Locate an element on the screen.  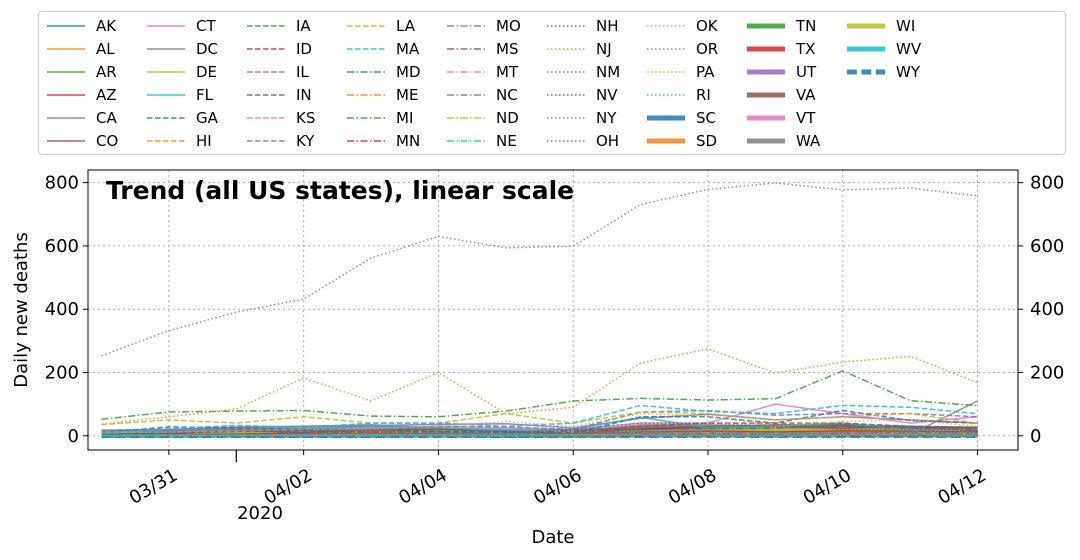
legend-item-mt: MT is located at coordinates (482, 71).